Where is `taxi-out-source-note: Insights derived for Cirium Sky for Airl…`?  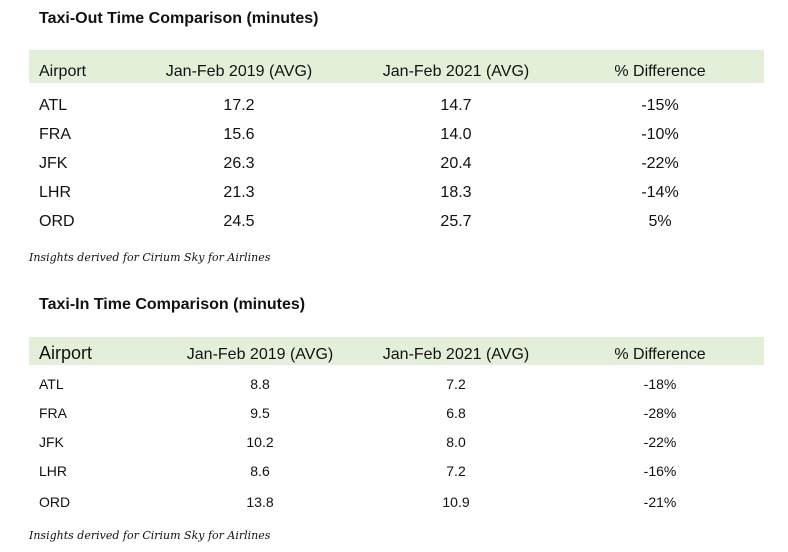 taxi-out-source-note: Insights derived for Cirium Sky for Airl… is located at coordinates (150, 257).